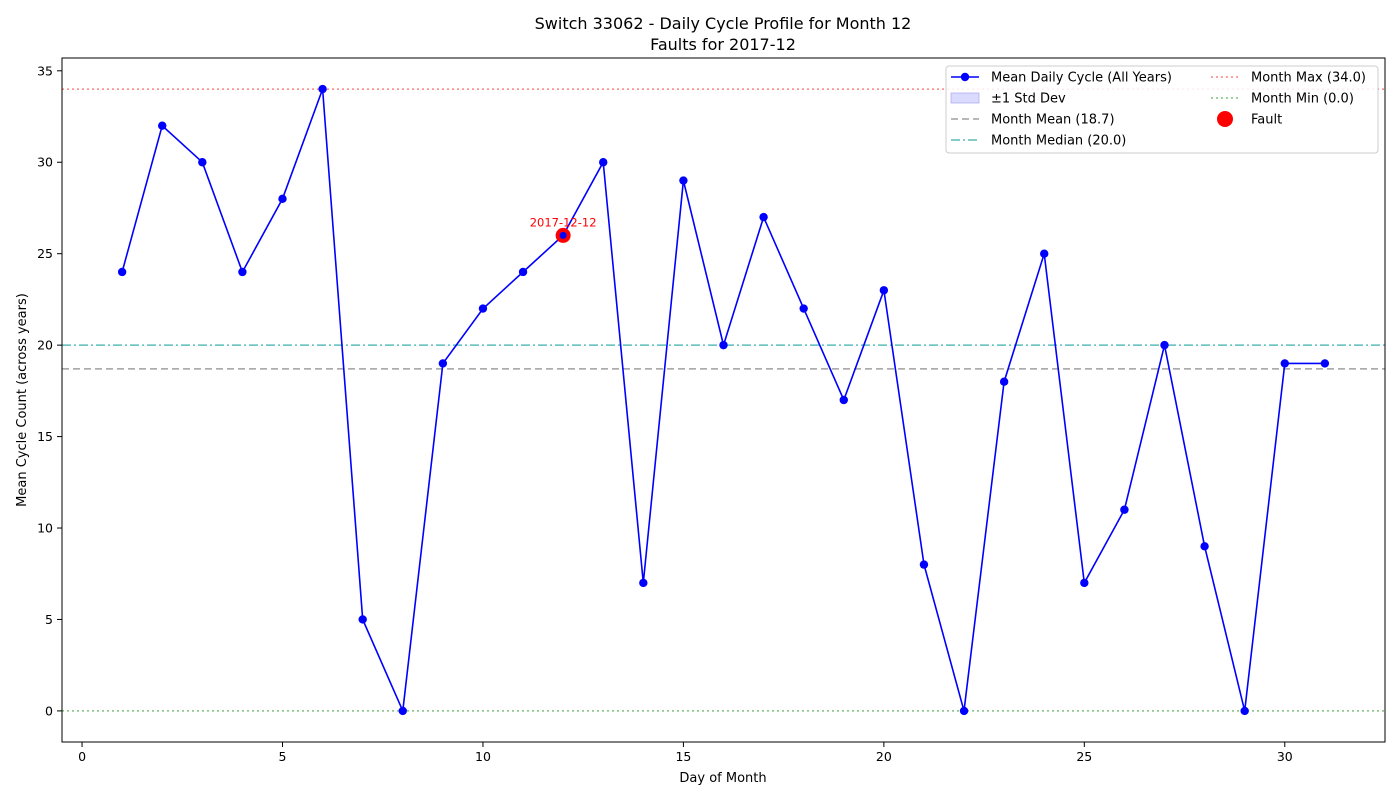  I want to click on y-tick-label: 0, so click(49, 710).